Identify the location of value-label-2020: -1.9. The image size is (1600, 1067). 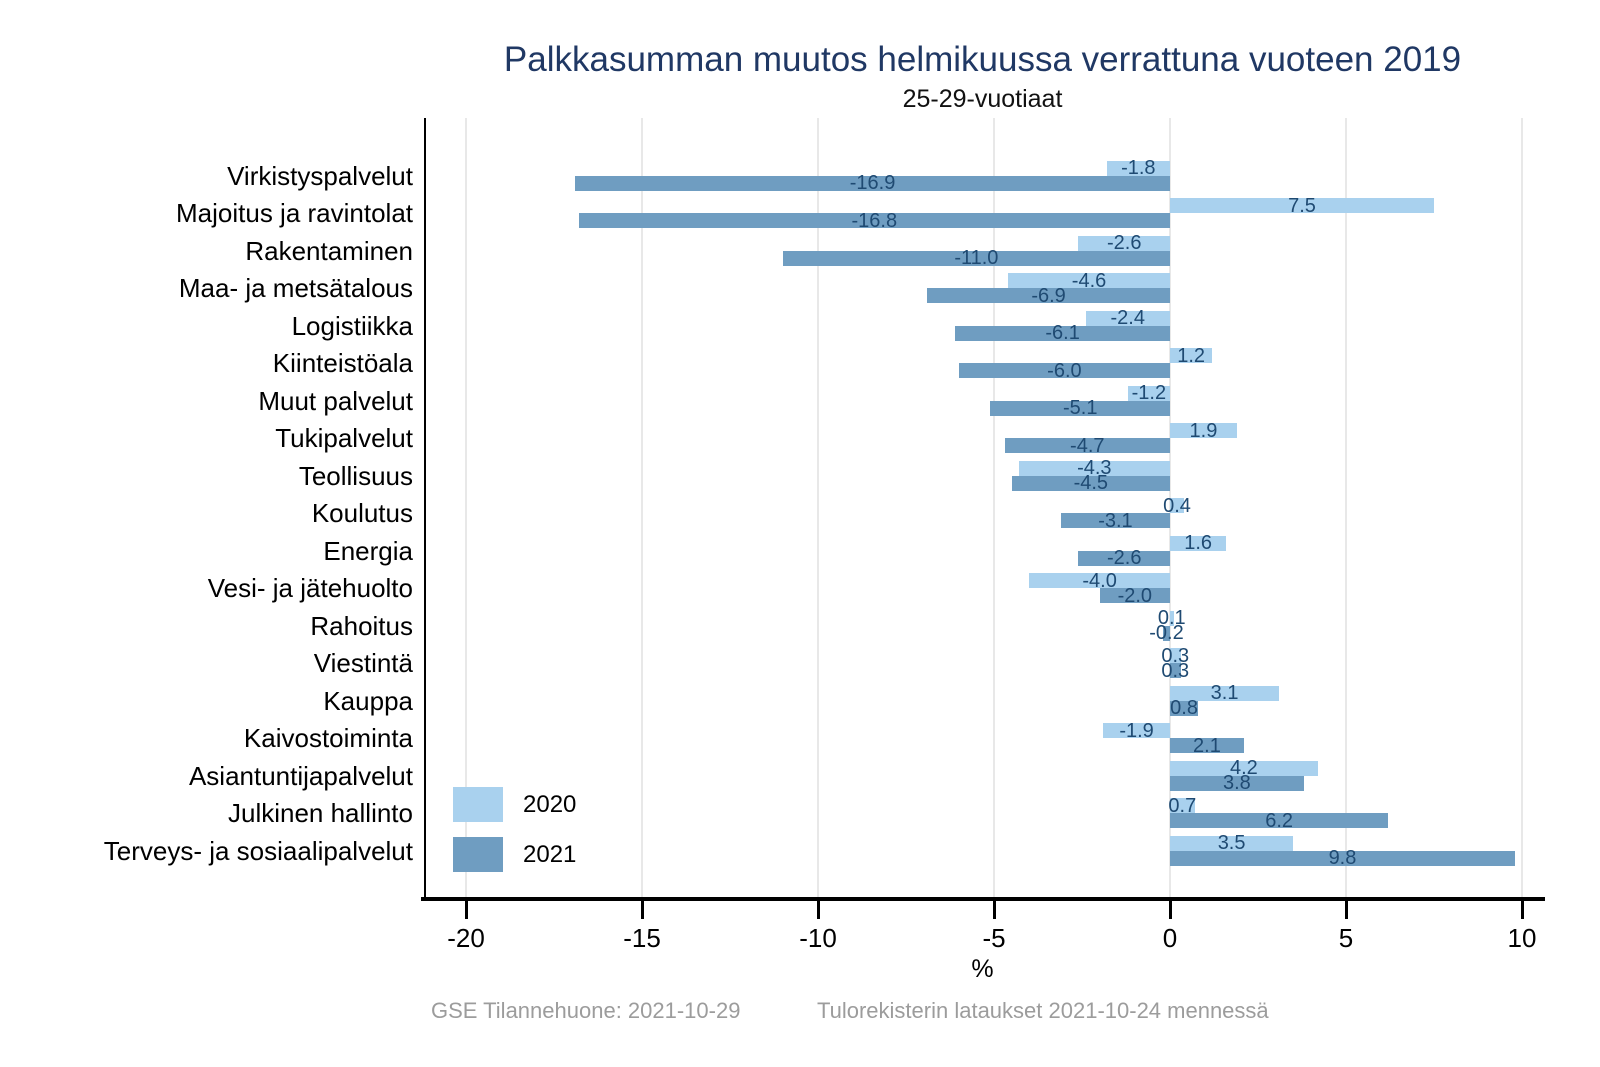
(1136, 730).